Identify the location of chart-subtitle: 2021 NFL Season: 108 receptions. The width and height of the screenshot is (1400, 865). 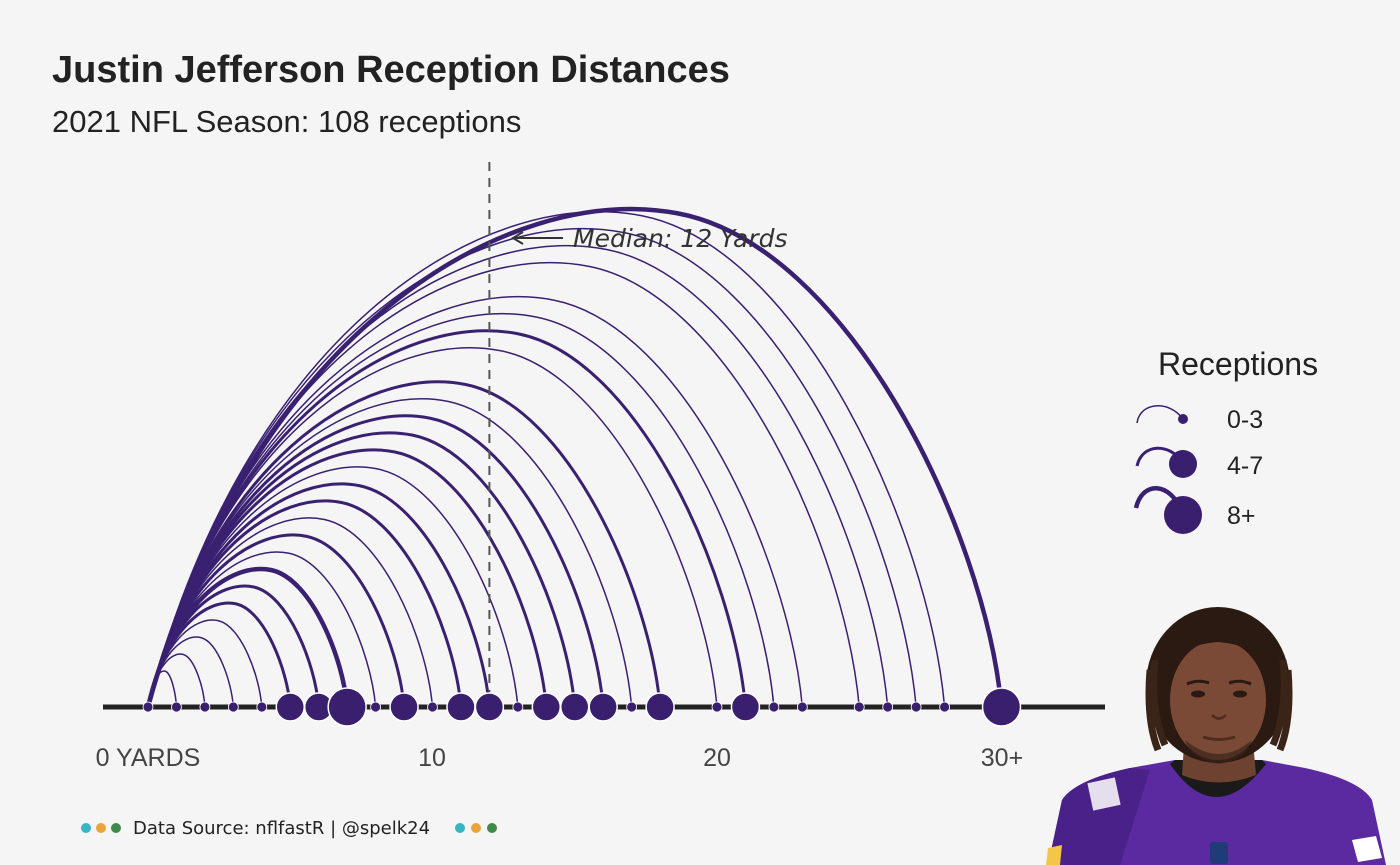
(286, 121).